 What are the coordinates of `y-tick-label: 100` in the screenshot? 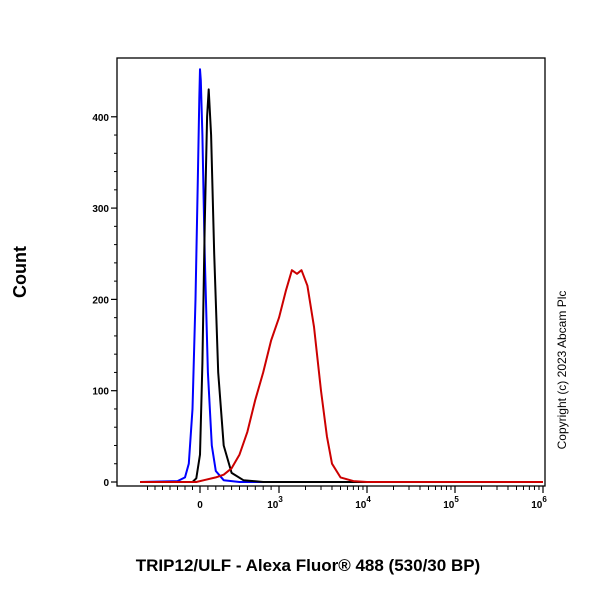 It's located at (100, 392).